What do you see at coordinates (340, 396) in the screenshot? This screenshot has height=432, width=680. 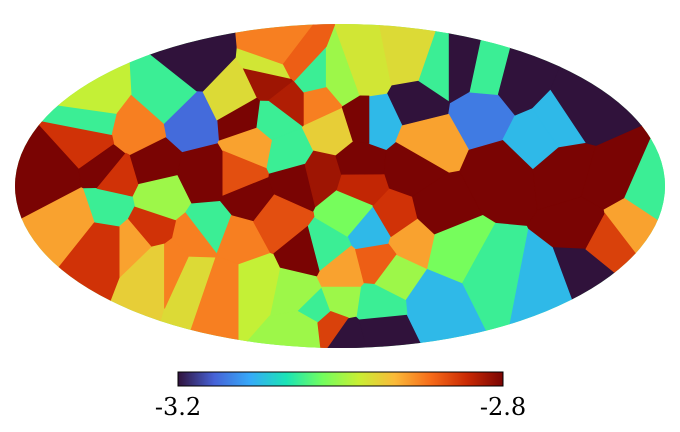 I see `colorbar: -3.2 -2.8` at bounding box center [340, 396].